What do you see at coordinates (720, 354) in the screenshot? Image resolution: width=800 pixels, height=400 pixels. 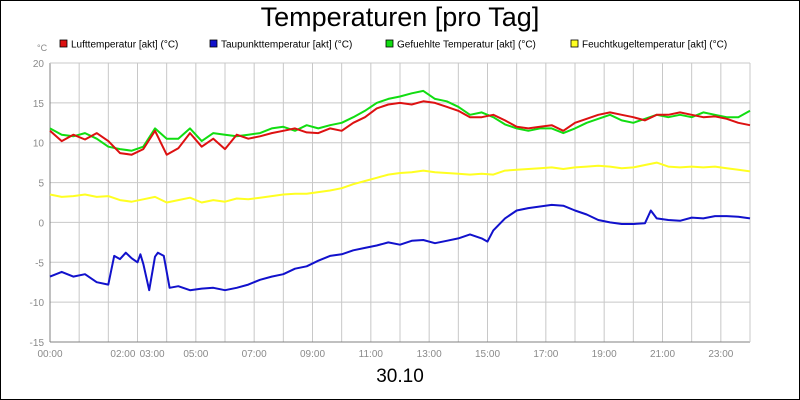 I see `x-tick-label: 23:00` at bounding box center [720, 354].